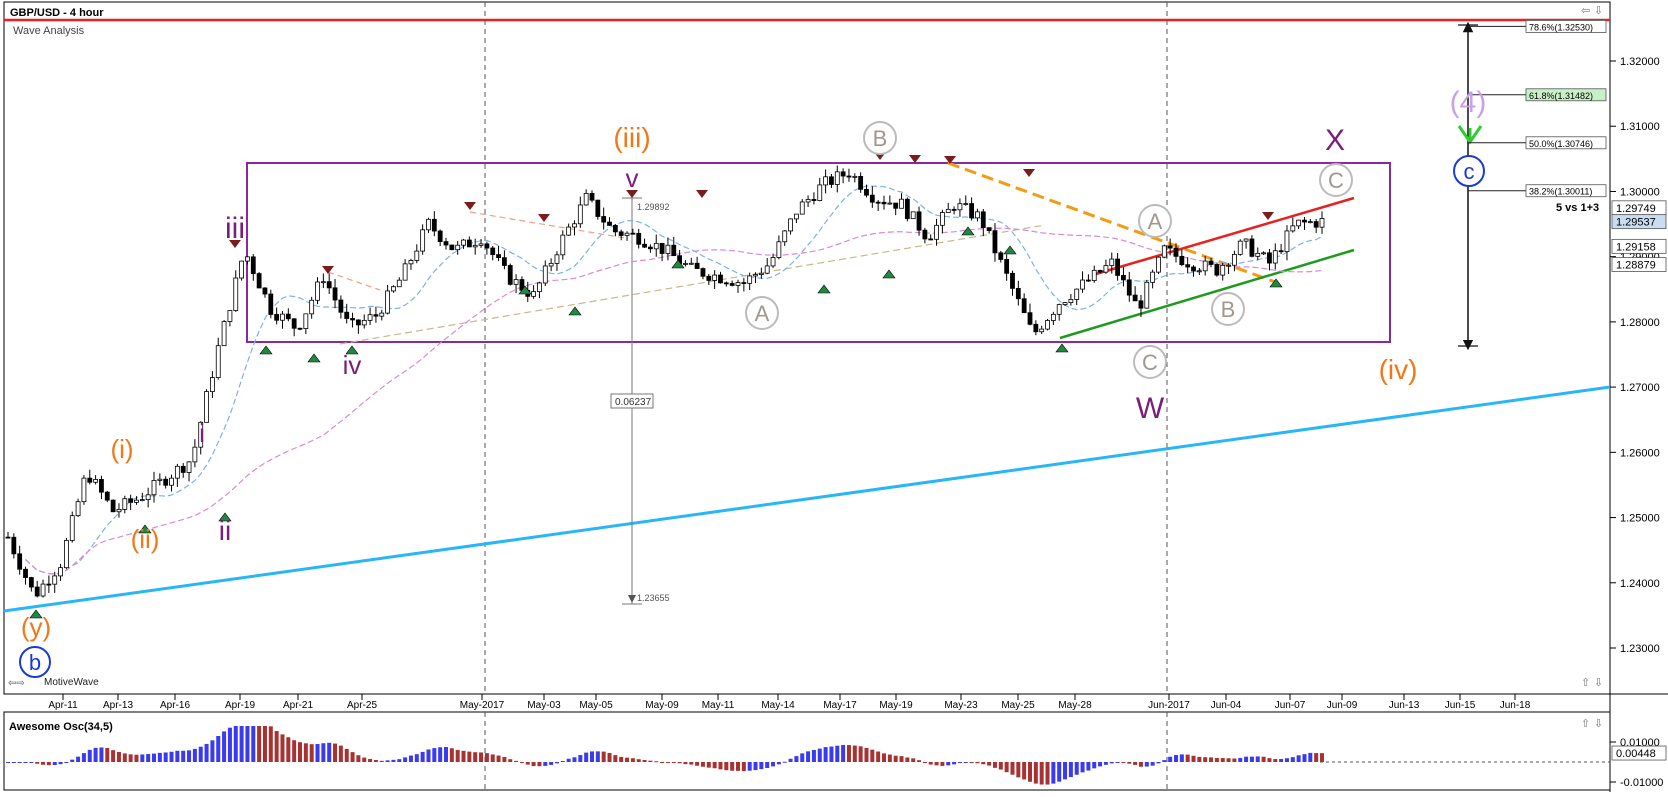  I want to click on green-channel-bottom, so click(1207, 294).